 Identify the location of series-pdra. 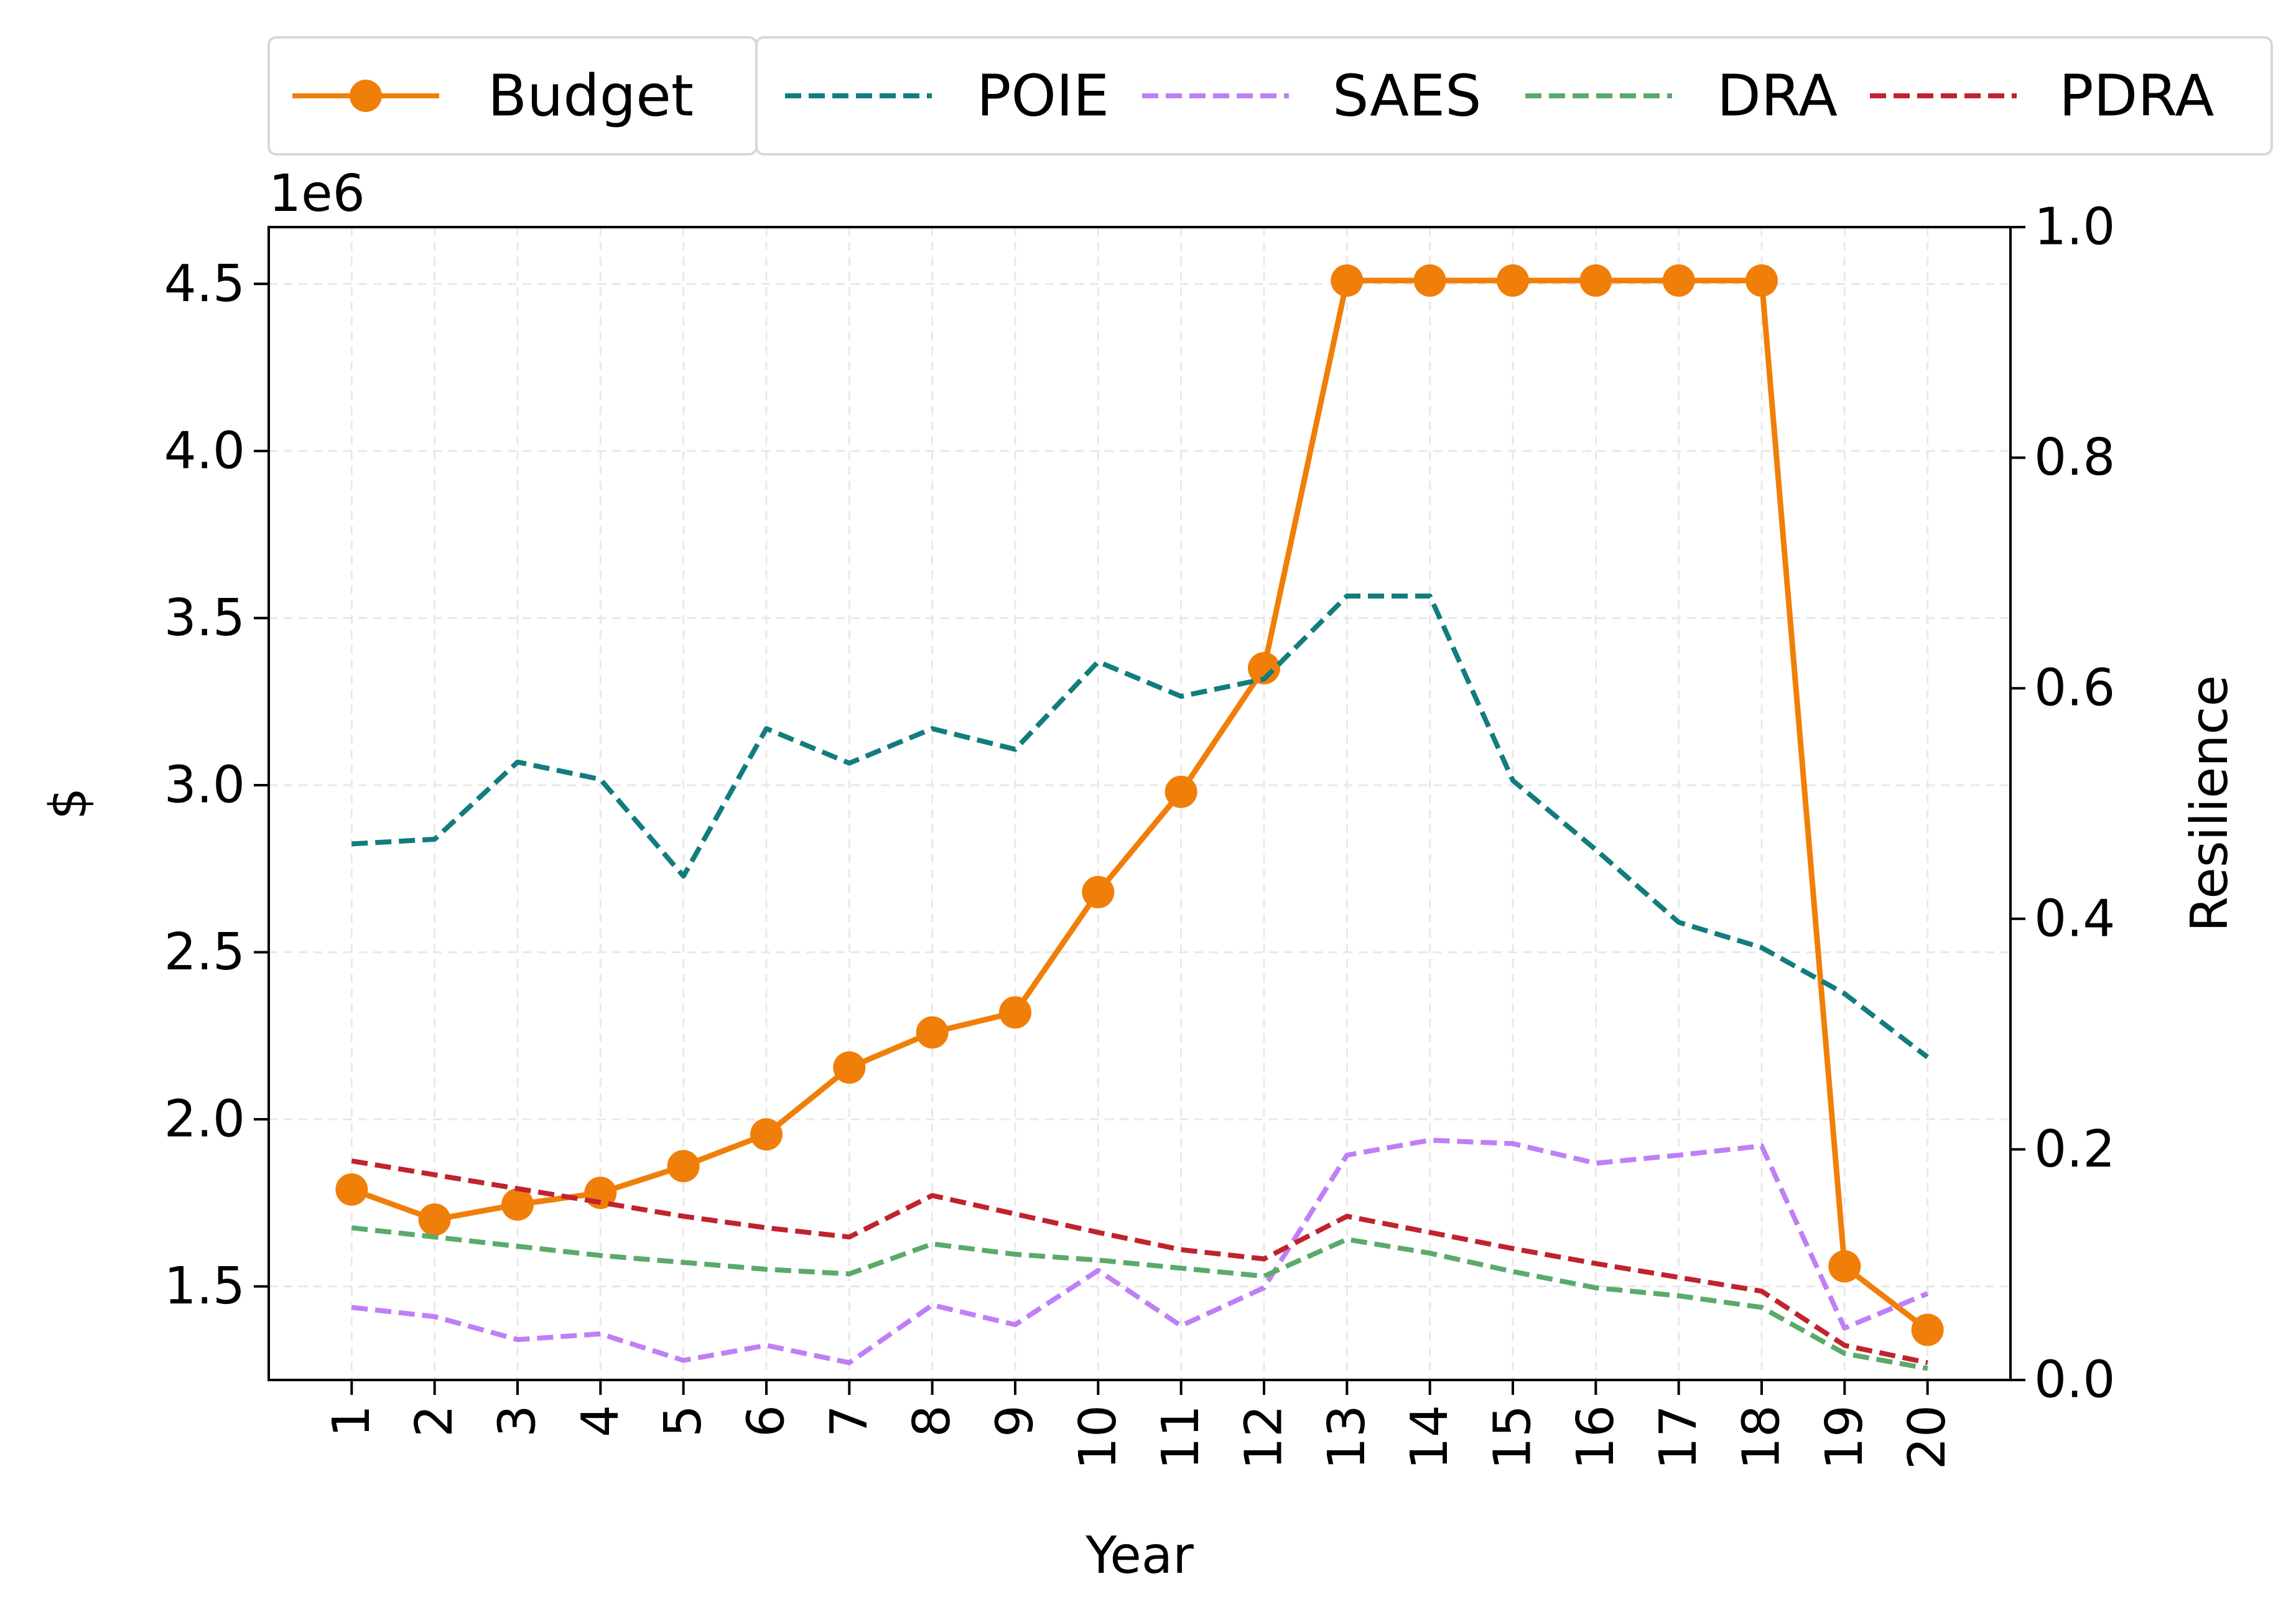
(1139, 1262).